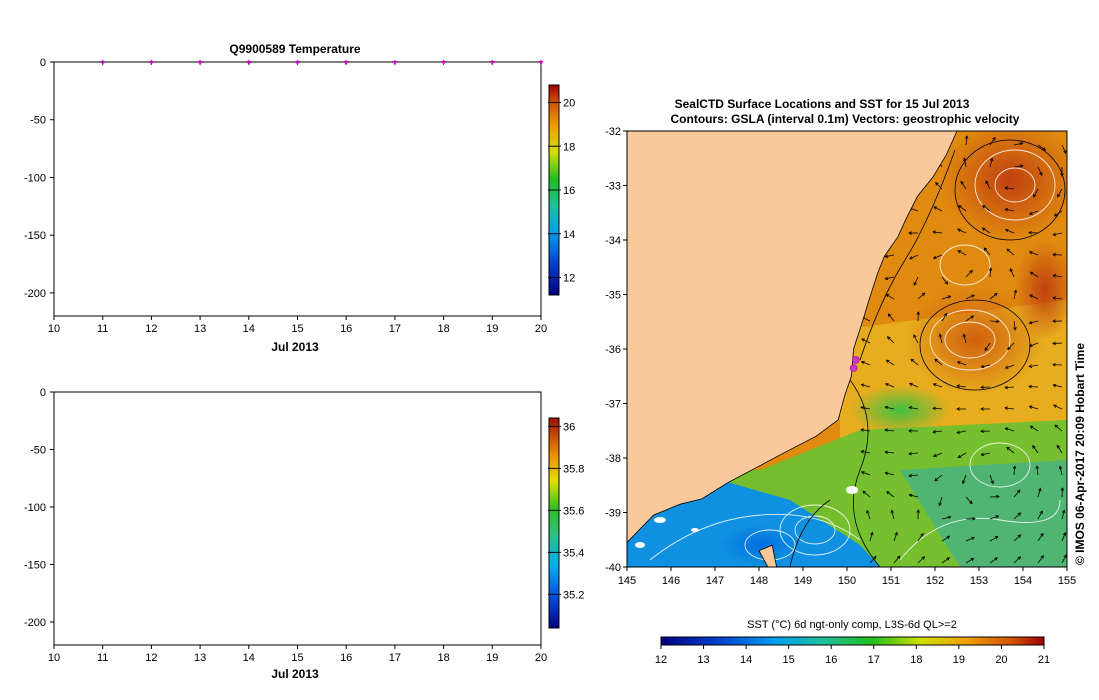 The image size is (1099, 700). Describe the element at coordinates (102, 658) in the screenshot. I see `x-tick-label: 11` at that location.